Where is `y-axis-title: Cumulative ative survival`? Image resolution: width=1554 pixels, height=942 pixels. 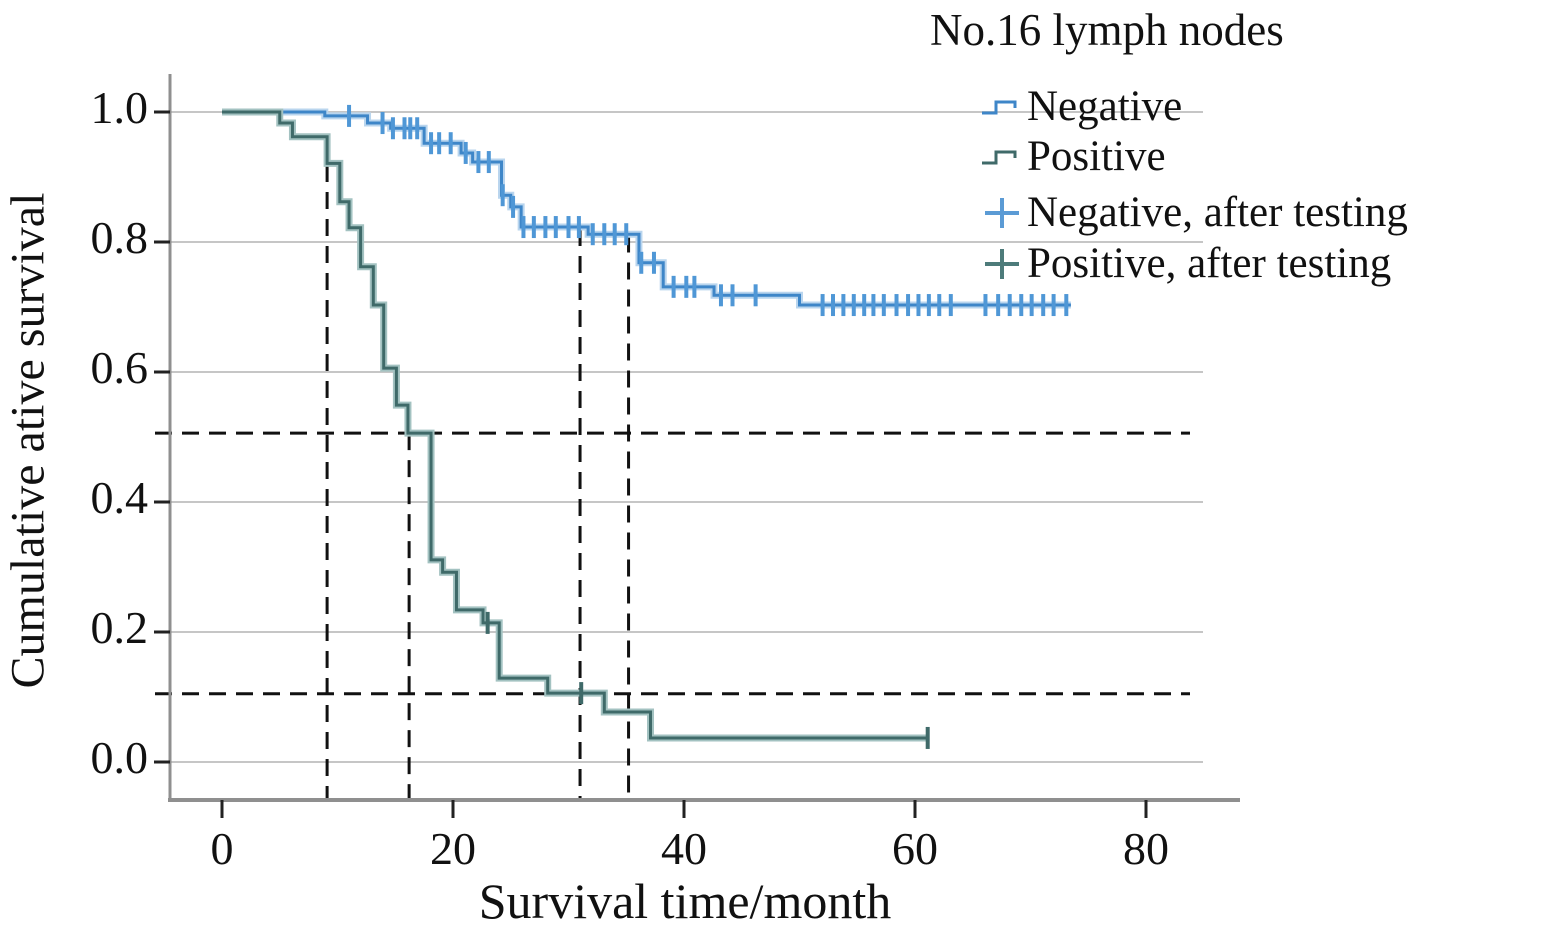 y-axis-title: Cumulative ative survival is located at coordinates (28, 440).